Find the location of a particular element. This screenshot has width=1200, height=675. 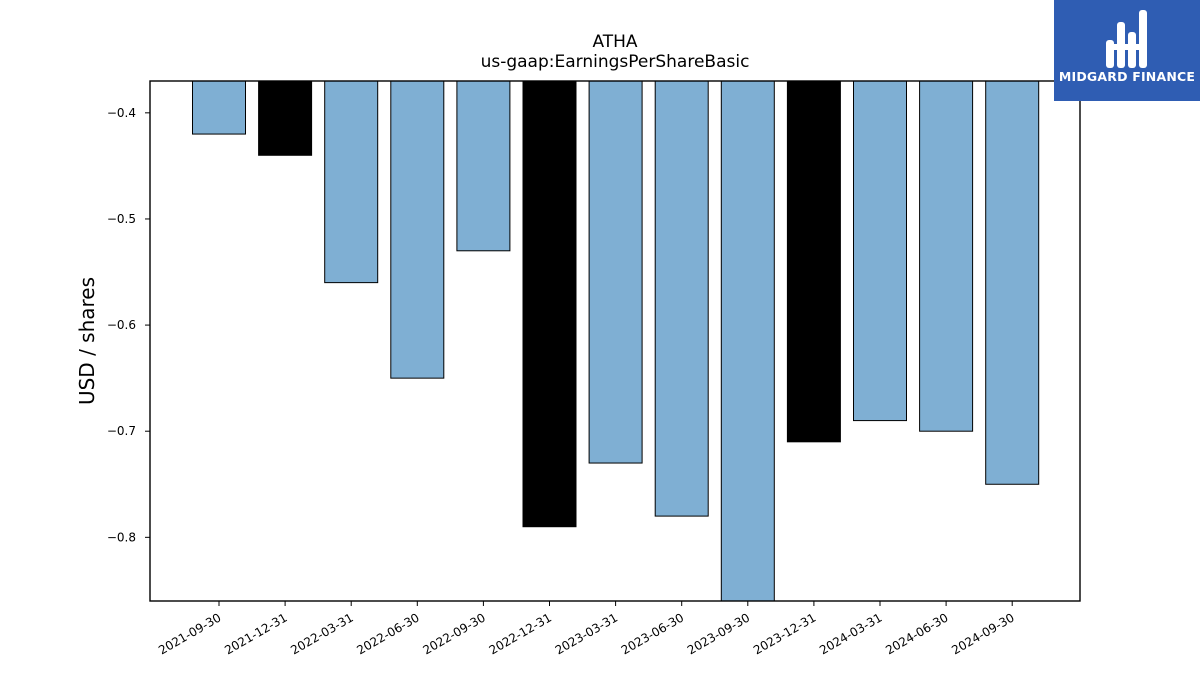

x-tick-label: 2023-12-31 is located at coordinates (784, 633).